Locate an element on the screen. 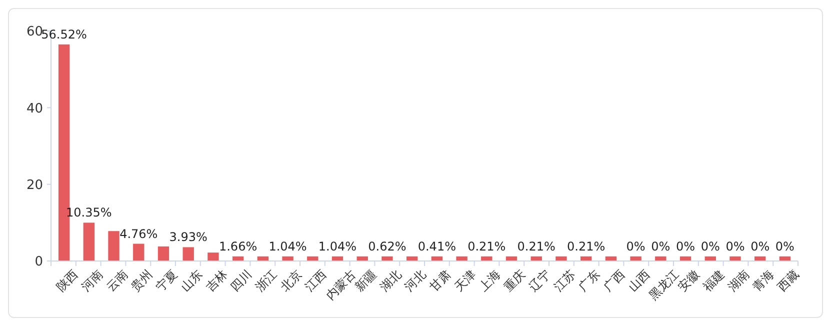 This screenshot has height=326, width=831. annotation: 56.52% is located at coordinates (64, 34).